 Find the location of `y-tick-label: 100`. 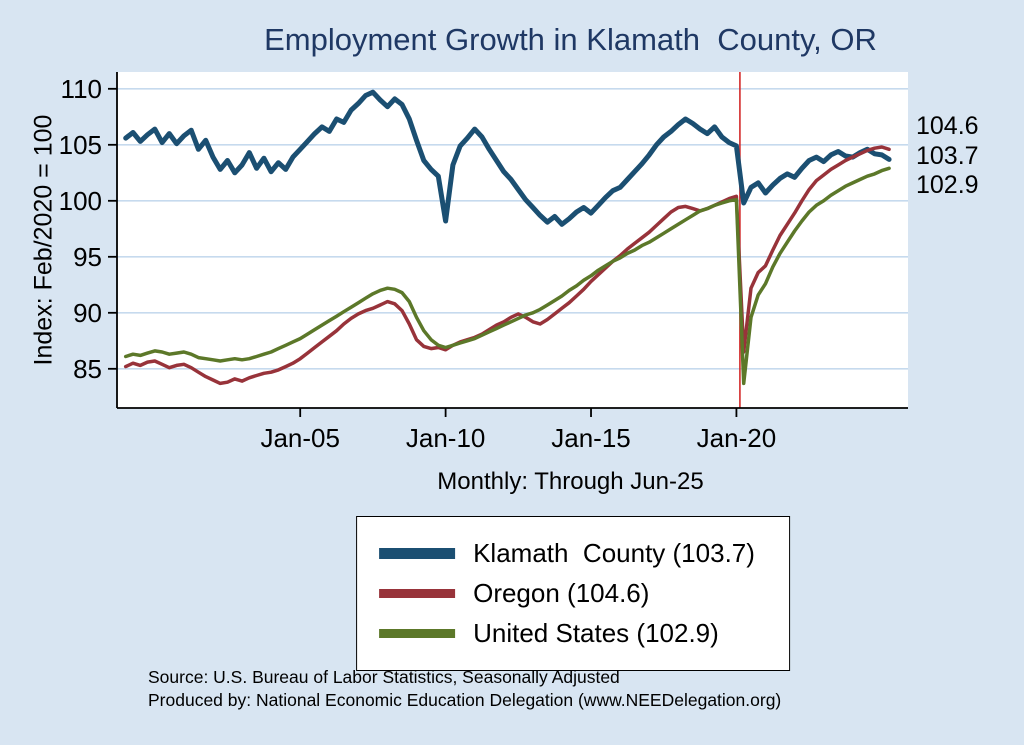

y-tick-label: 100 is located at coordinates (80, 201).